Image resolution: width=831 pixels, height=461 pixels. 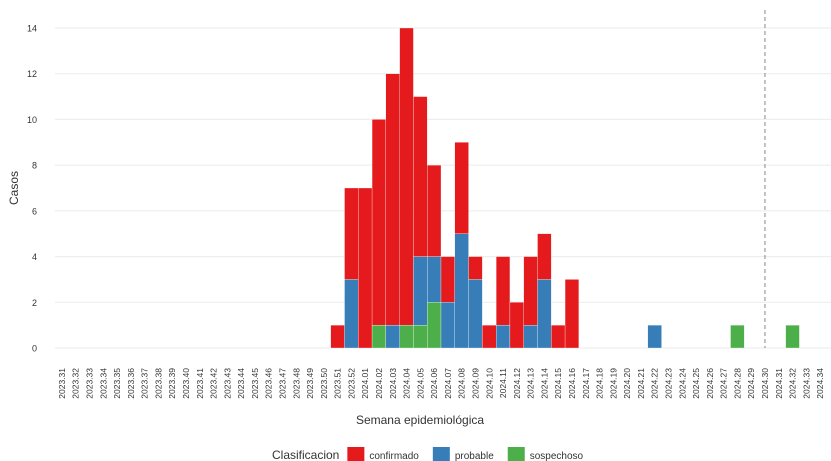 I want to click on x-tick-label: 2024.28, so click(x=737, y=383).